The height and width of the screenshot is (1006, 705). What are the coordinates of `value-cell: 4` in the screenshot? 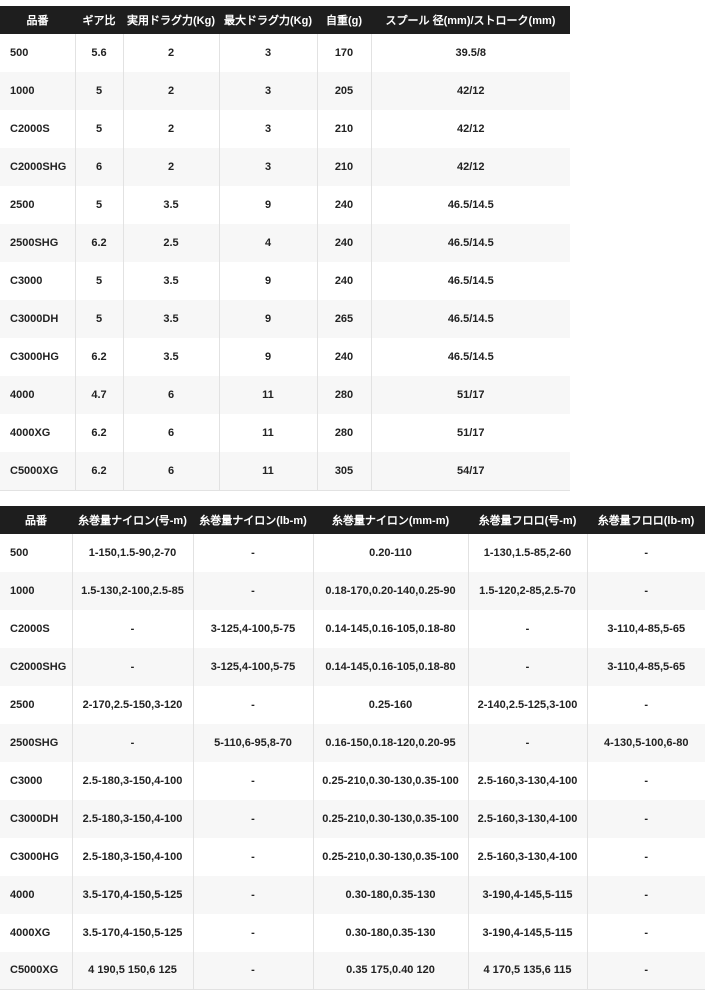 It's located at (267, 243).